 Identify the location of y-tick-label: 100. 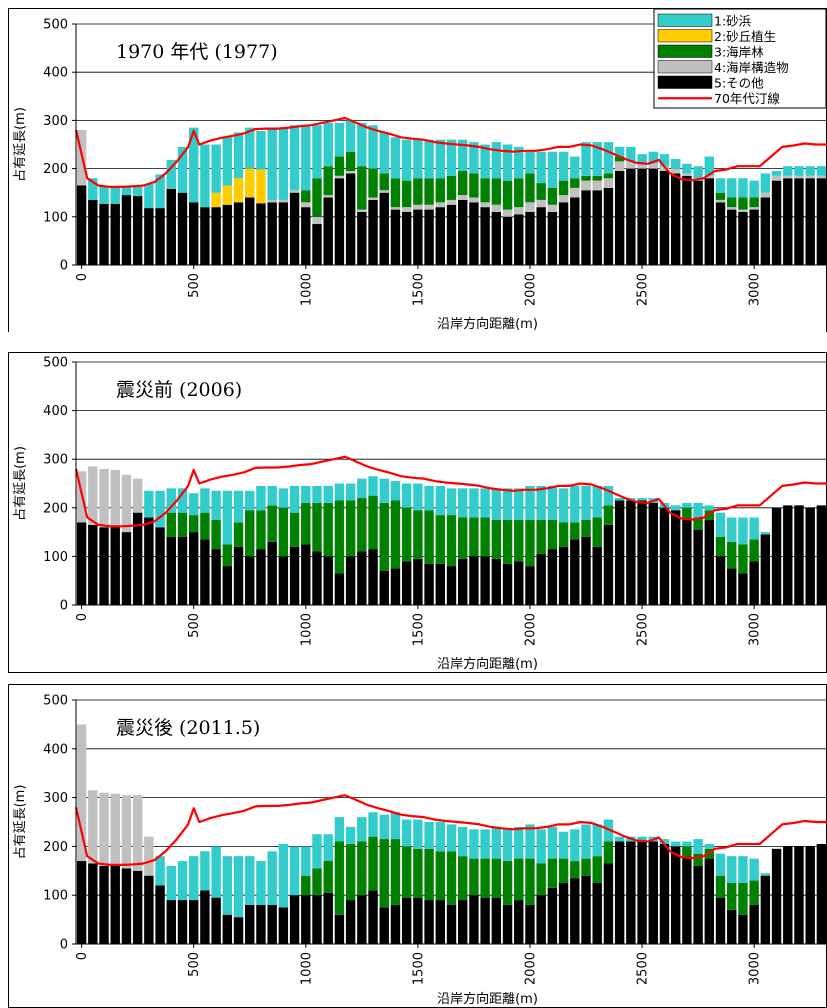
(55, 896).